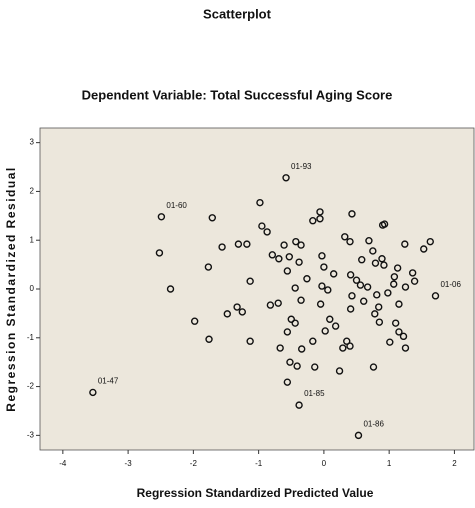 The height and width of the screenshot is (508, 475). I want to click on annotation: 01-93, so click(301, 166).